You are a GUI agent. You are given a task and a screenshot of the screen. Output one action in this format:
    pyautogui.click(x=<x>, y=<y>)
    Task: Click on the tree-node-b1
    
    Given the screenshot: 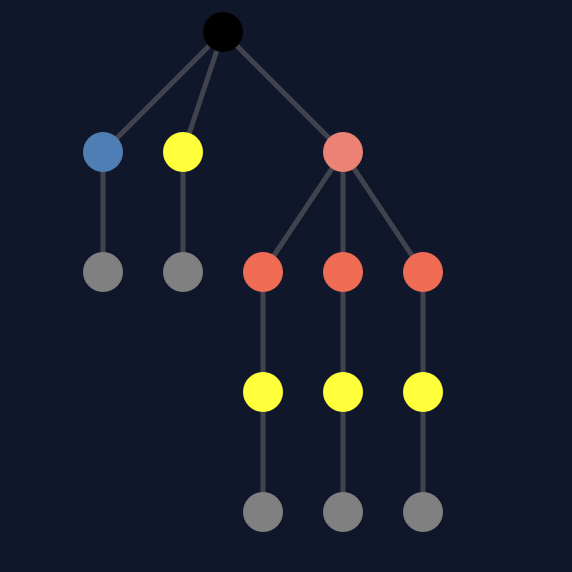 What is the action you would take?
    pyautogui.click(x=183, y=272)
    